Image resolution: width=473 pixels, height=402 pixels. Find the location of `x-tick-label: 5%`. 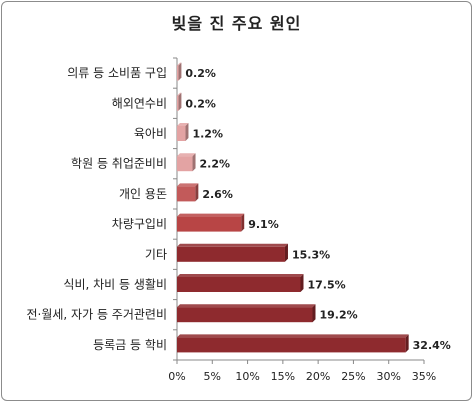

x-tick-label: 5% is located at coordinates (212, 376).